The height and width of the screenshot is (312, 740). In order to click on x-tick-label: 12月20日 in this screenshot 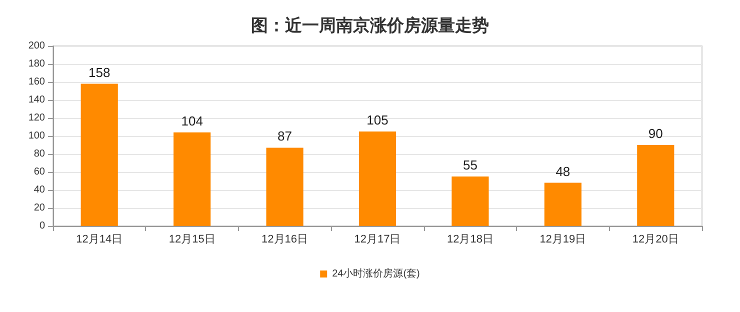, I will do `click(655, 240)`.